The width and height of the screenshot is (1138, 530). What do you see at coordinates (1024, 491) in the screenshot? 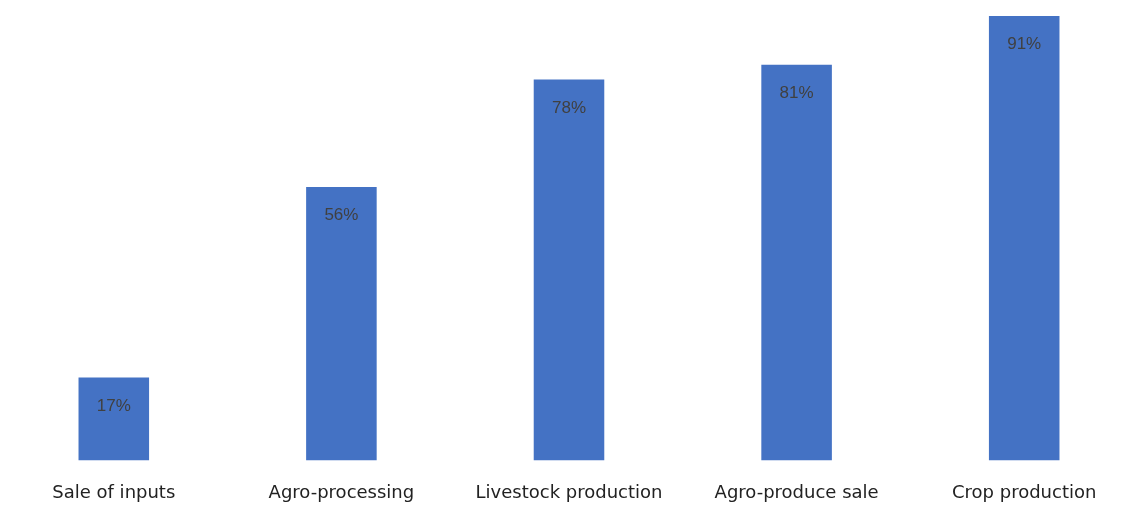
I see `x-tick-label: Crop production` at bounding box center [1024, 491].